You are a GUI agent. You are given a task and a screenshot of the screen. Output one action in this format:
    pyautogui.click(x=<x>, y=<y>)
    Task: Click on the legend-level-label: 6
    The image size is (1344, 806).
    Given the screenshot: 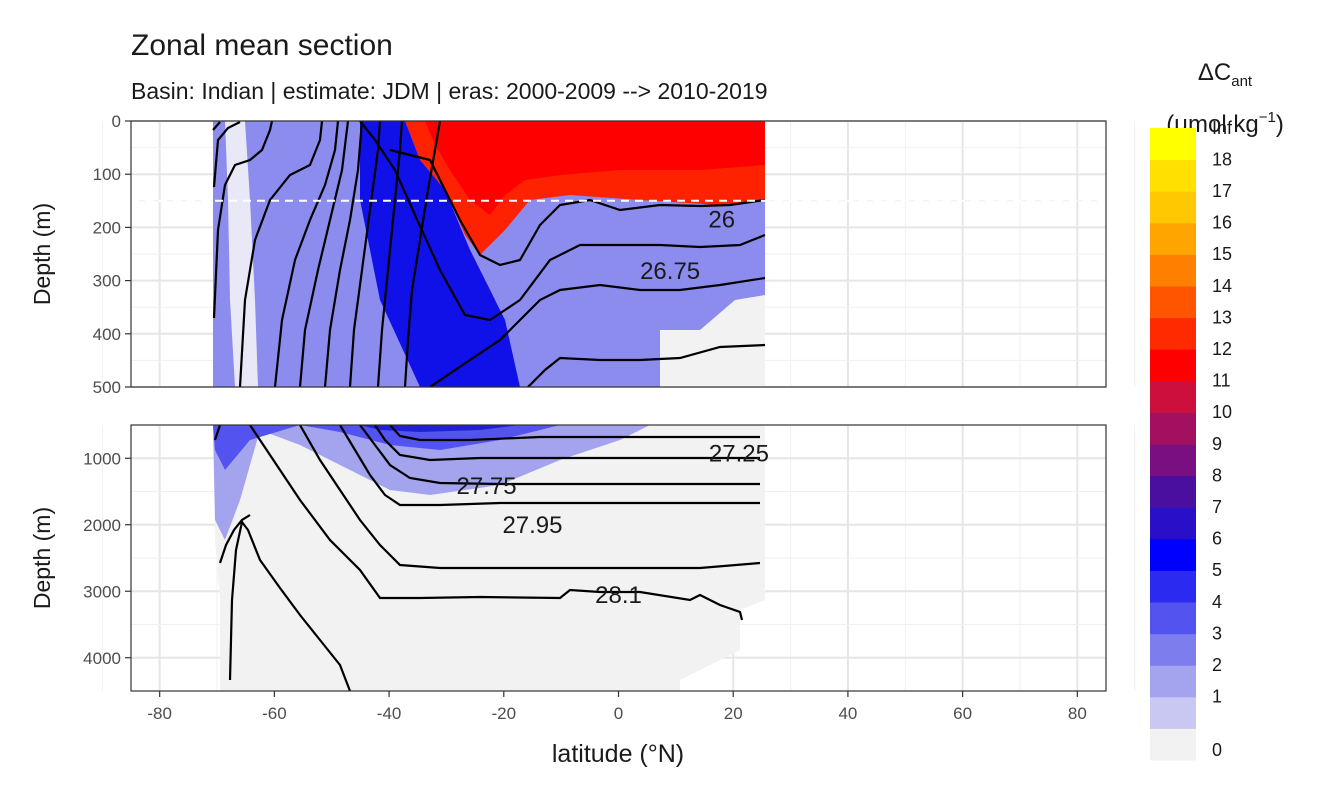 What is the action you would take?
    pyautogui.click(x=1217, y=539)
    